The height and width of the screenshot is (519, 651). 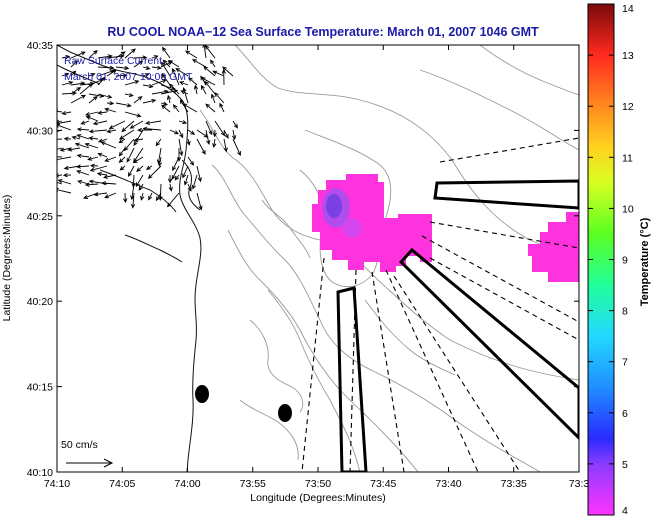 What do you see at coordinates (625, 465) in the screenshot?
I see `colorbar-tick-label: 5` at bounding box center [625, 465].